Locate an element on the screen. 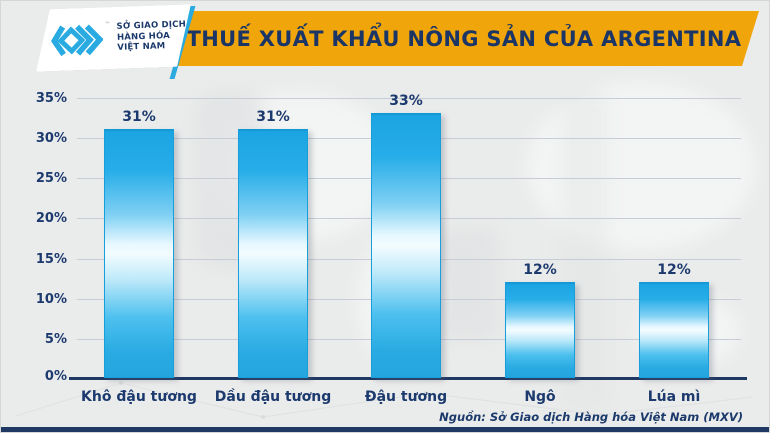 The image size is (770, 433). title-banner: THUẾ XUẤT KHẨU NÔNG SẢN CỦA ARGENTINA is located at coordinates (449, 38).